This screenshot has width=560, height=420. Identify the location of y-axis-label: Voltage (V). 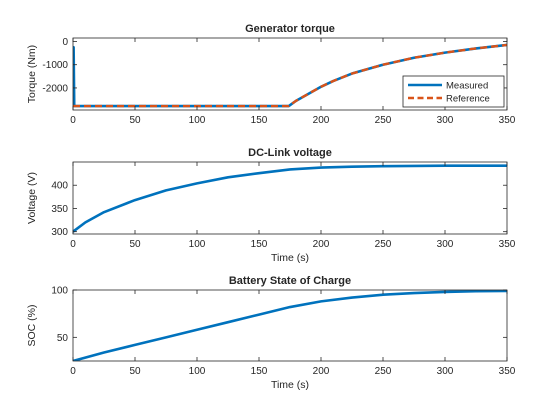
(32, 198).